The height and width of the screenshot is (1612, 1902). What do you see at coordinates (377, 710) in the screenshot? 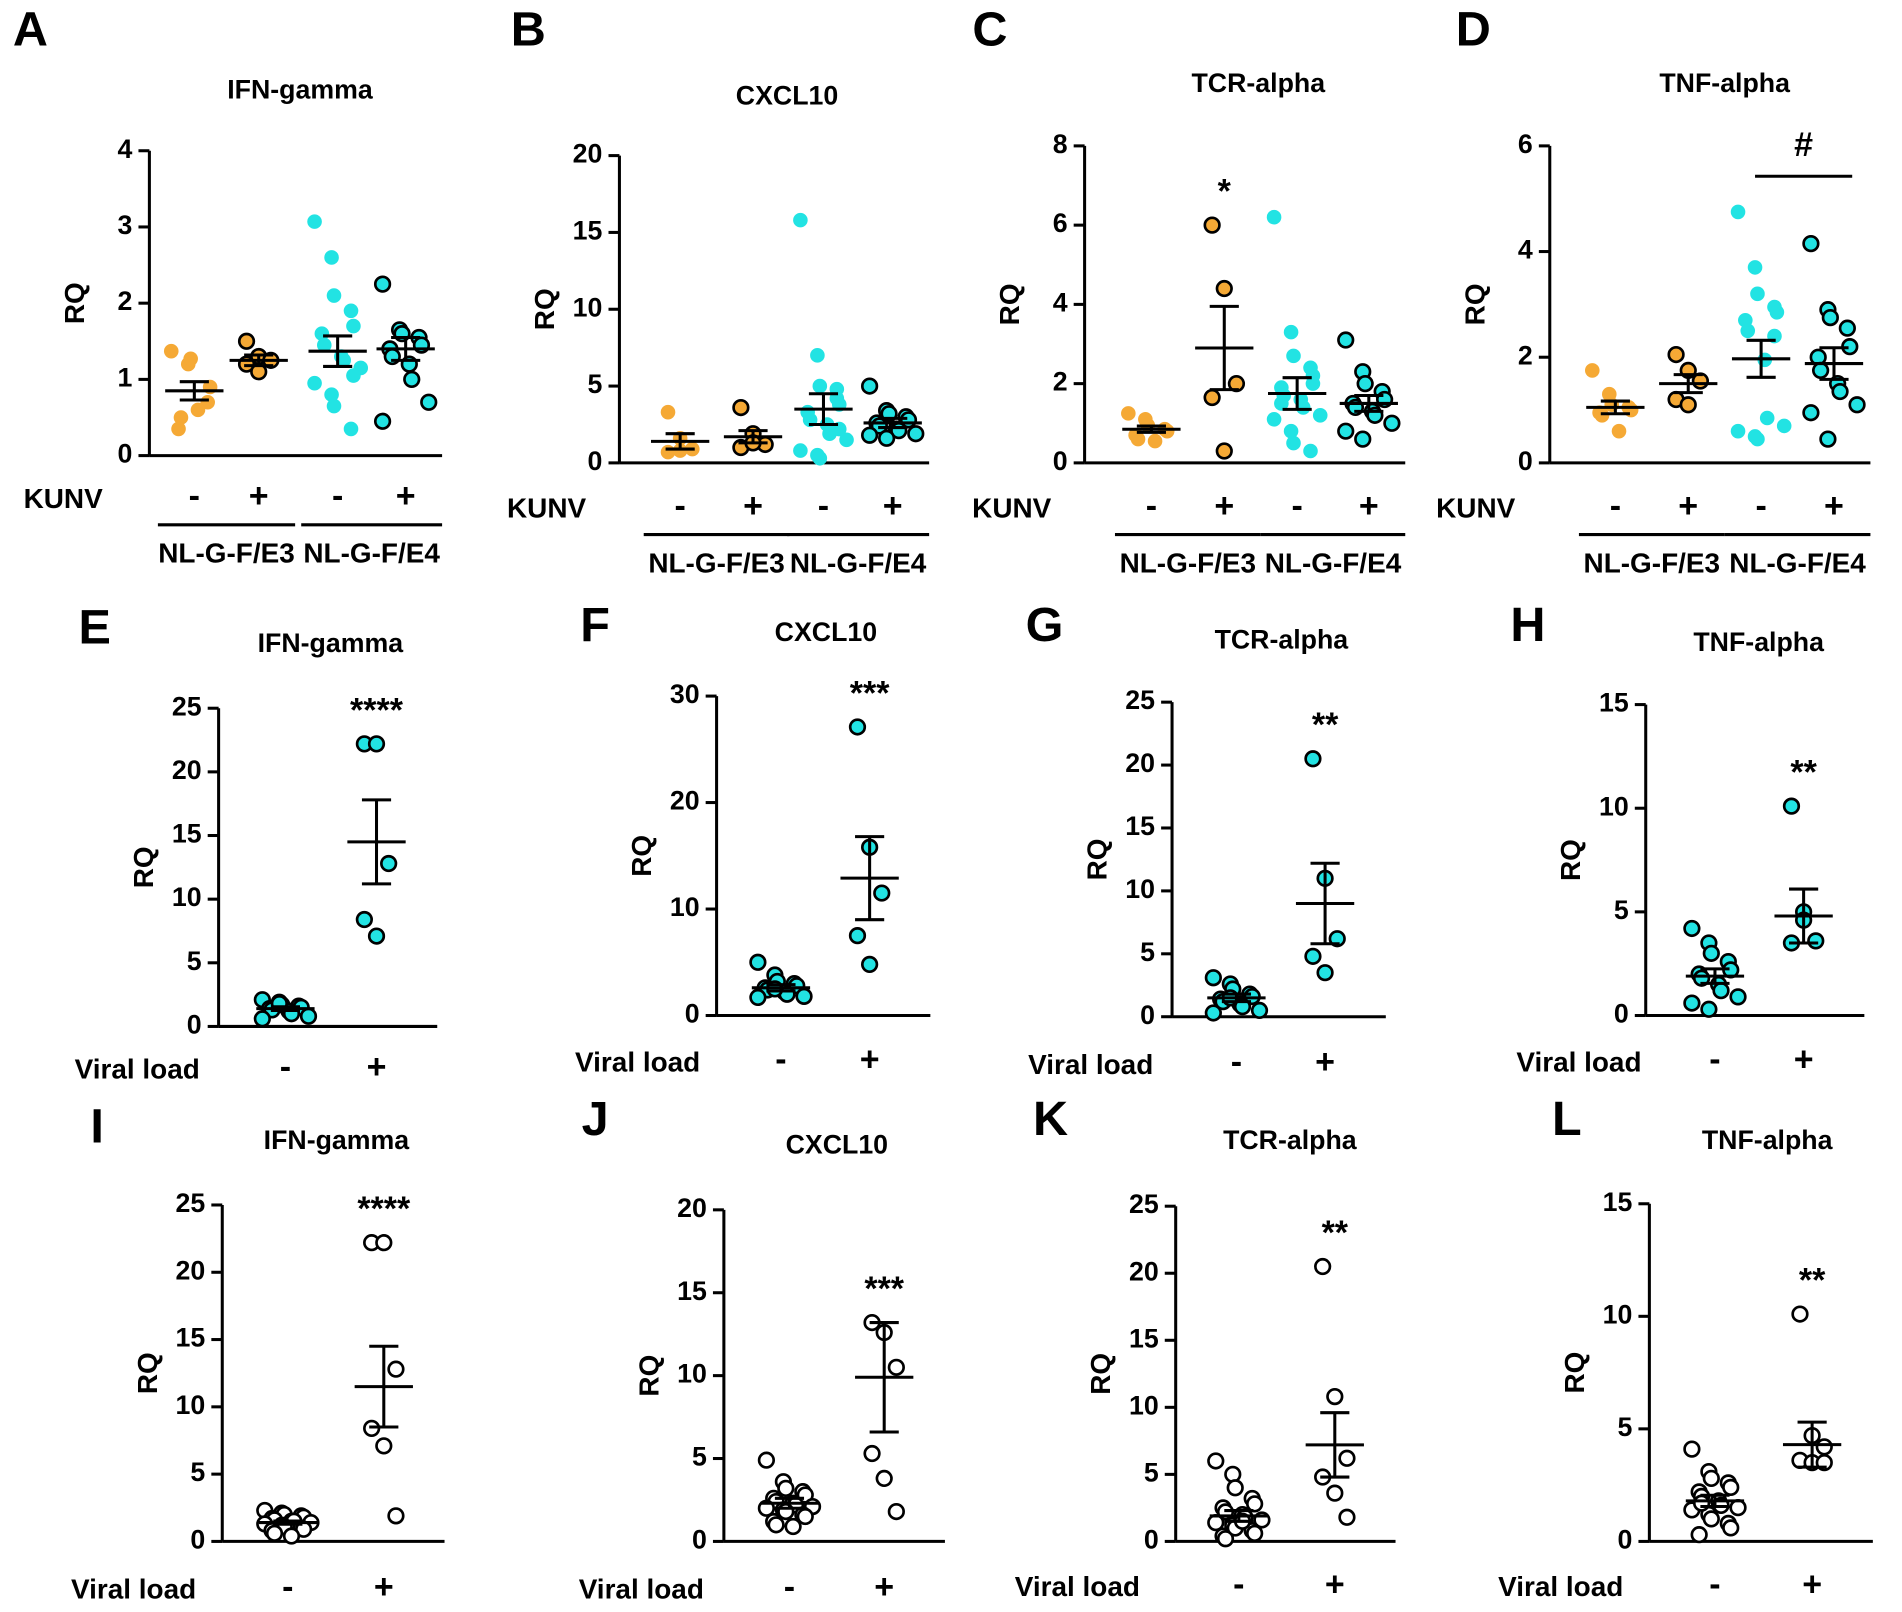
I see `significance: ****` at bounding box center [377, 710].